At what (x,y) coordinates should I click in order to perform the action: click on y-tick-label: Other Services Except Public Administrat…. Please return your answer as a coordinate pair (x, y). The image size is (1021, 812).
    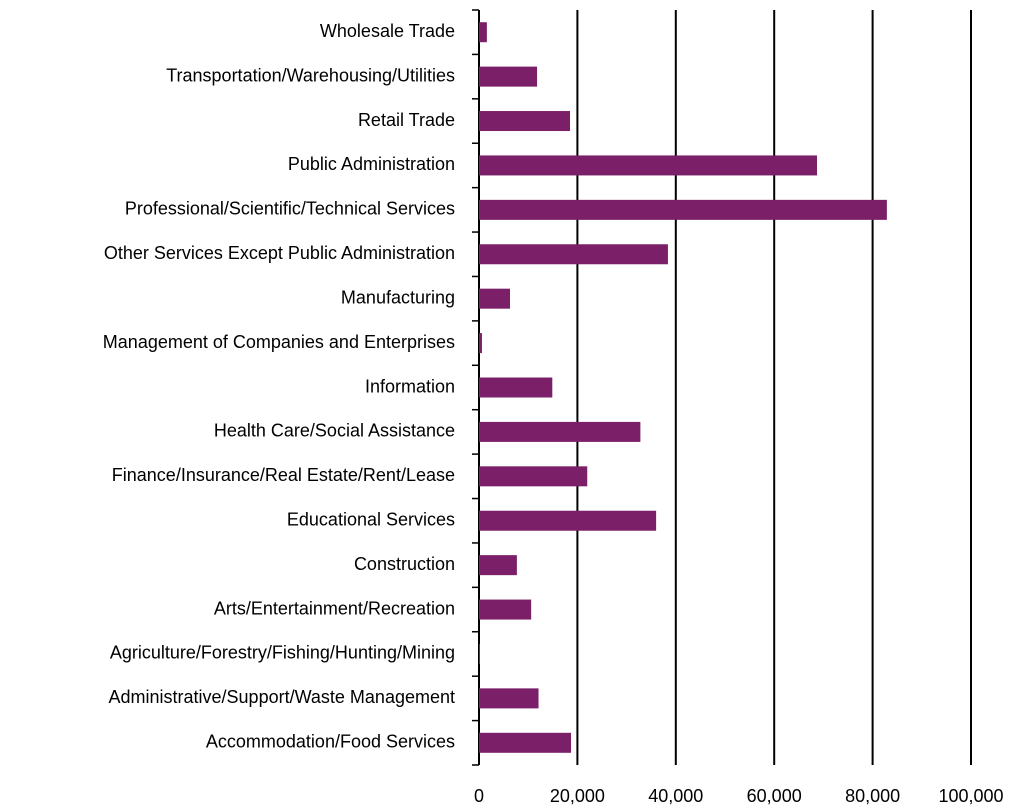
    Looking at the image, I should click on (279, 253).